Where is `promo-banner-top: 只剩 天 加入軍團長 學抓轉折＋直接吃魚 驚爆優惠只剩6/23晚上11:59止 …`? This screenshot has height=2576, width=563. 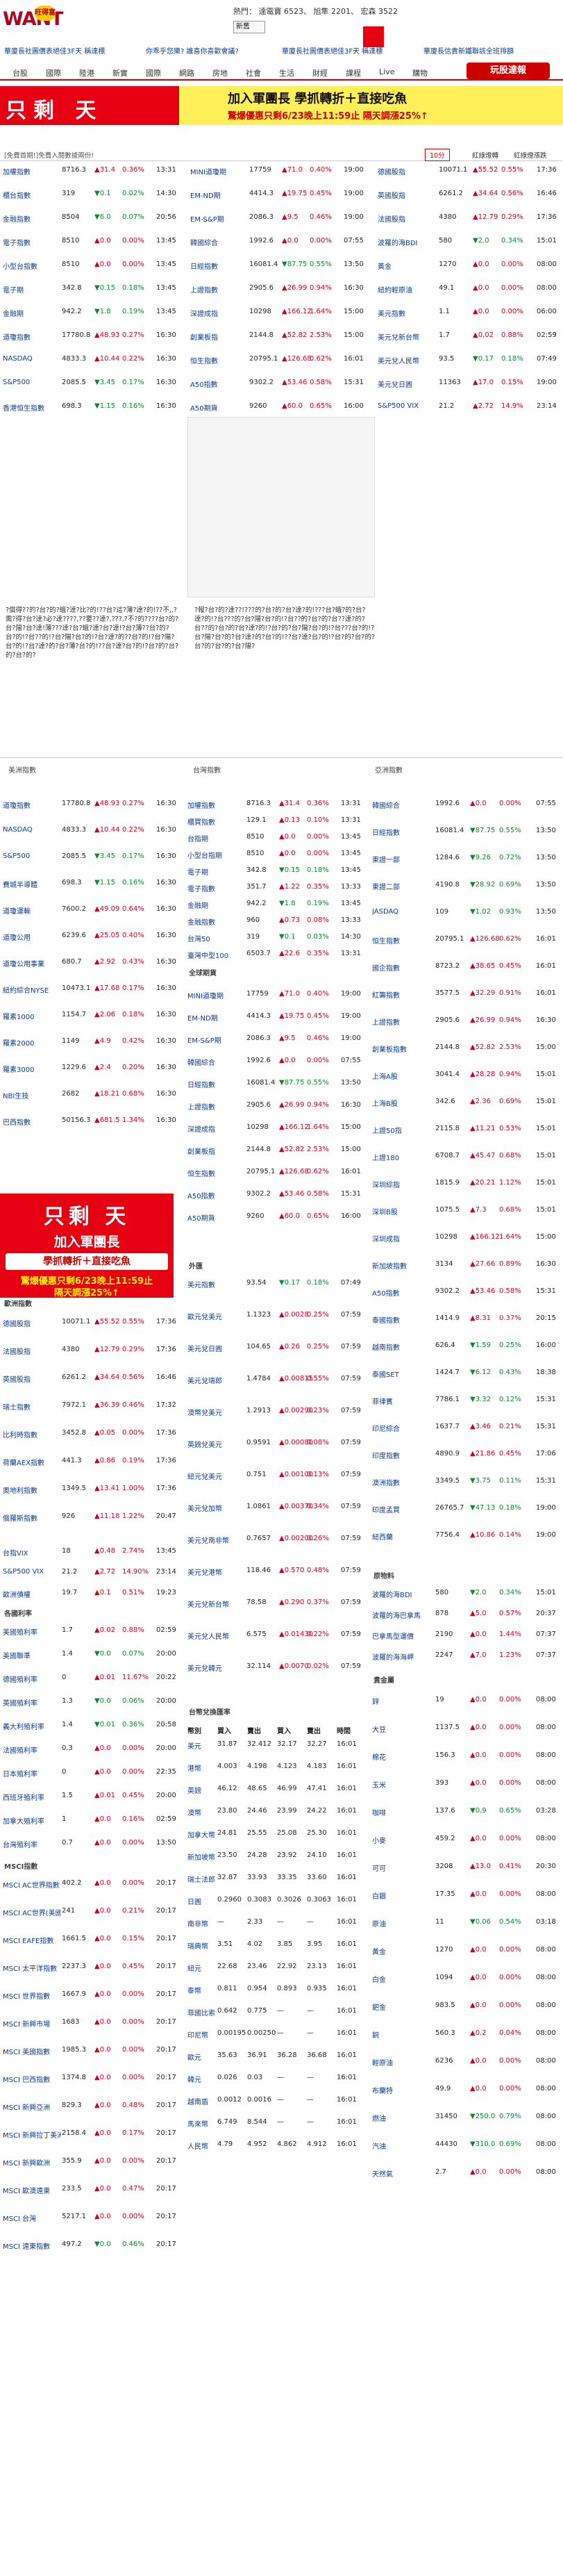 promo-banner-top: 只剩 天 加入軍團長 學抓轉折＋直接吃魚 驚爆優惠只剩6/23晚上11:59止 … is located at coordinates (281, 106).